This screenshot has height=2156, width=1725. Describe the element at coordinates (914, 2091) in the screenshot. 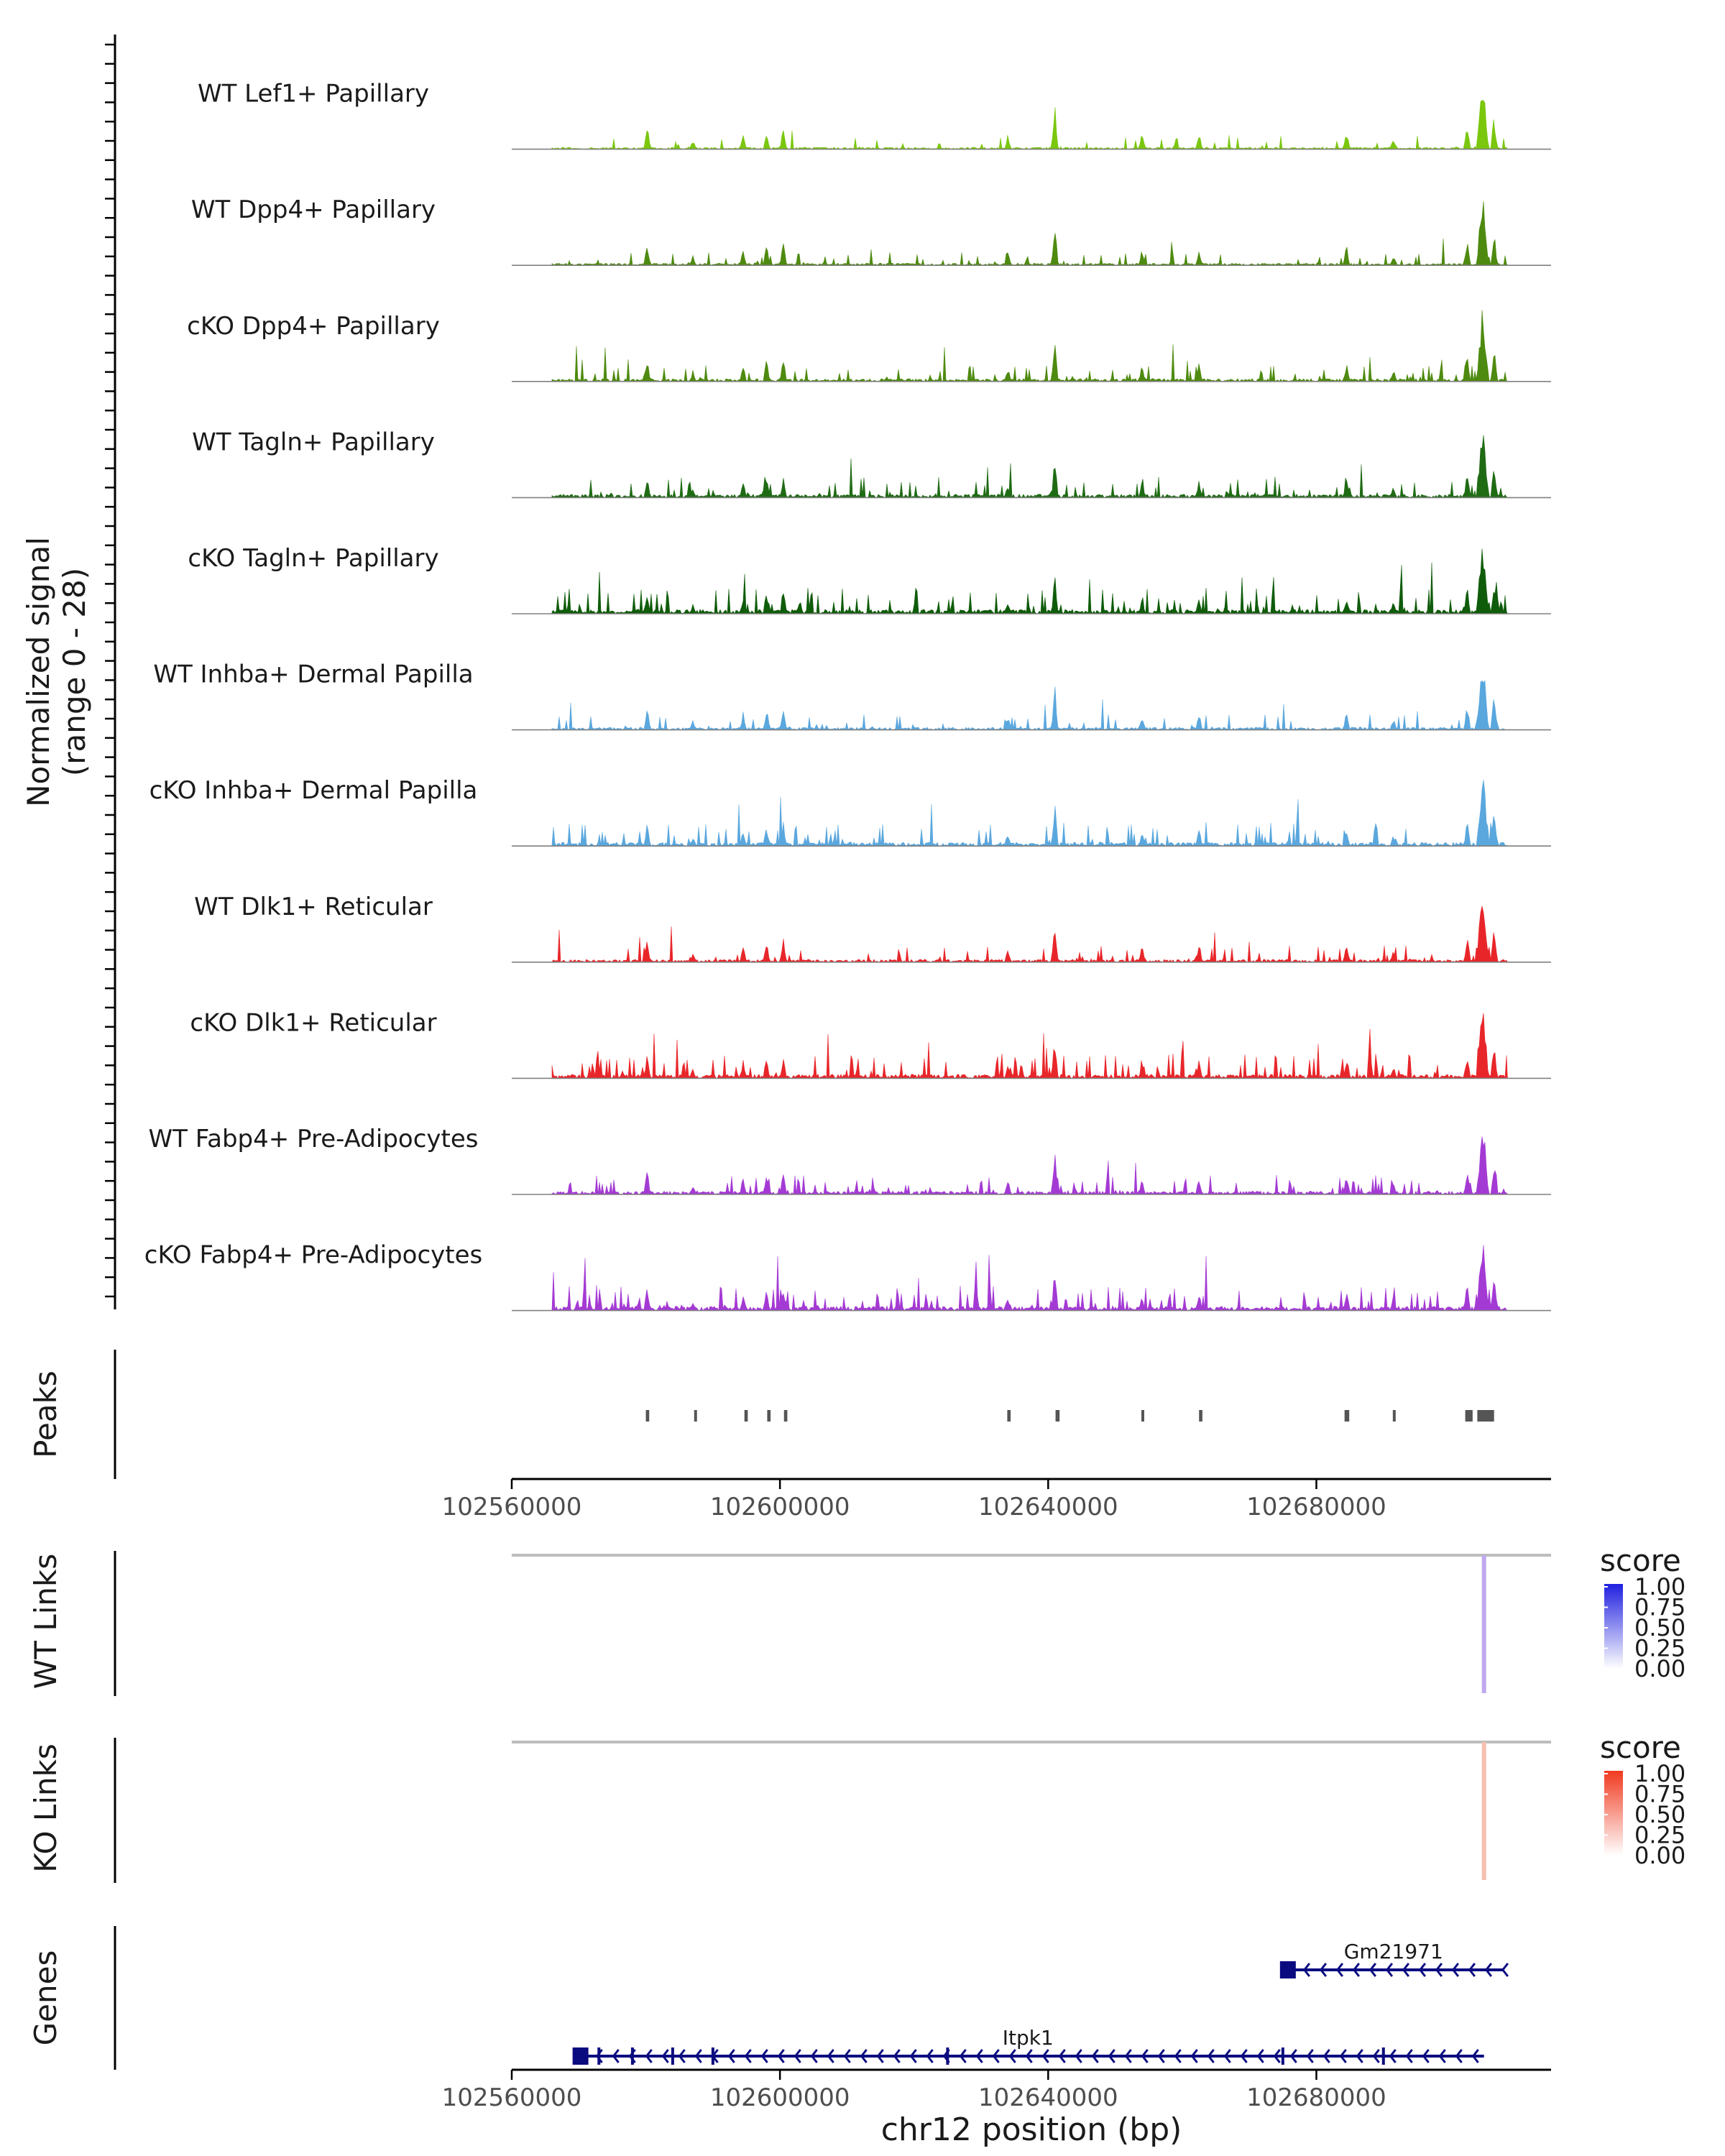

I see `x-axis-bottom-ticks: 102560000 102600000 102640000 102680000` at that location.